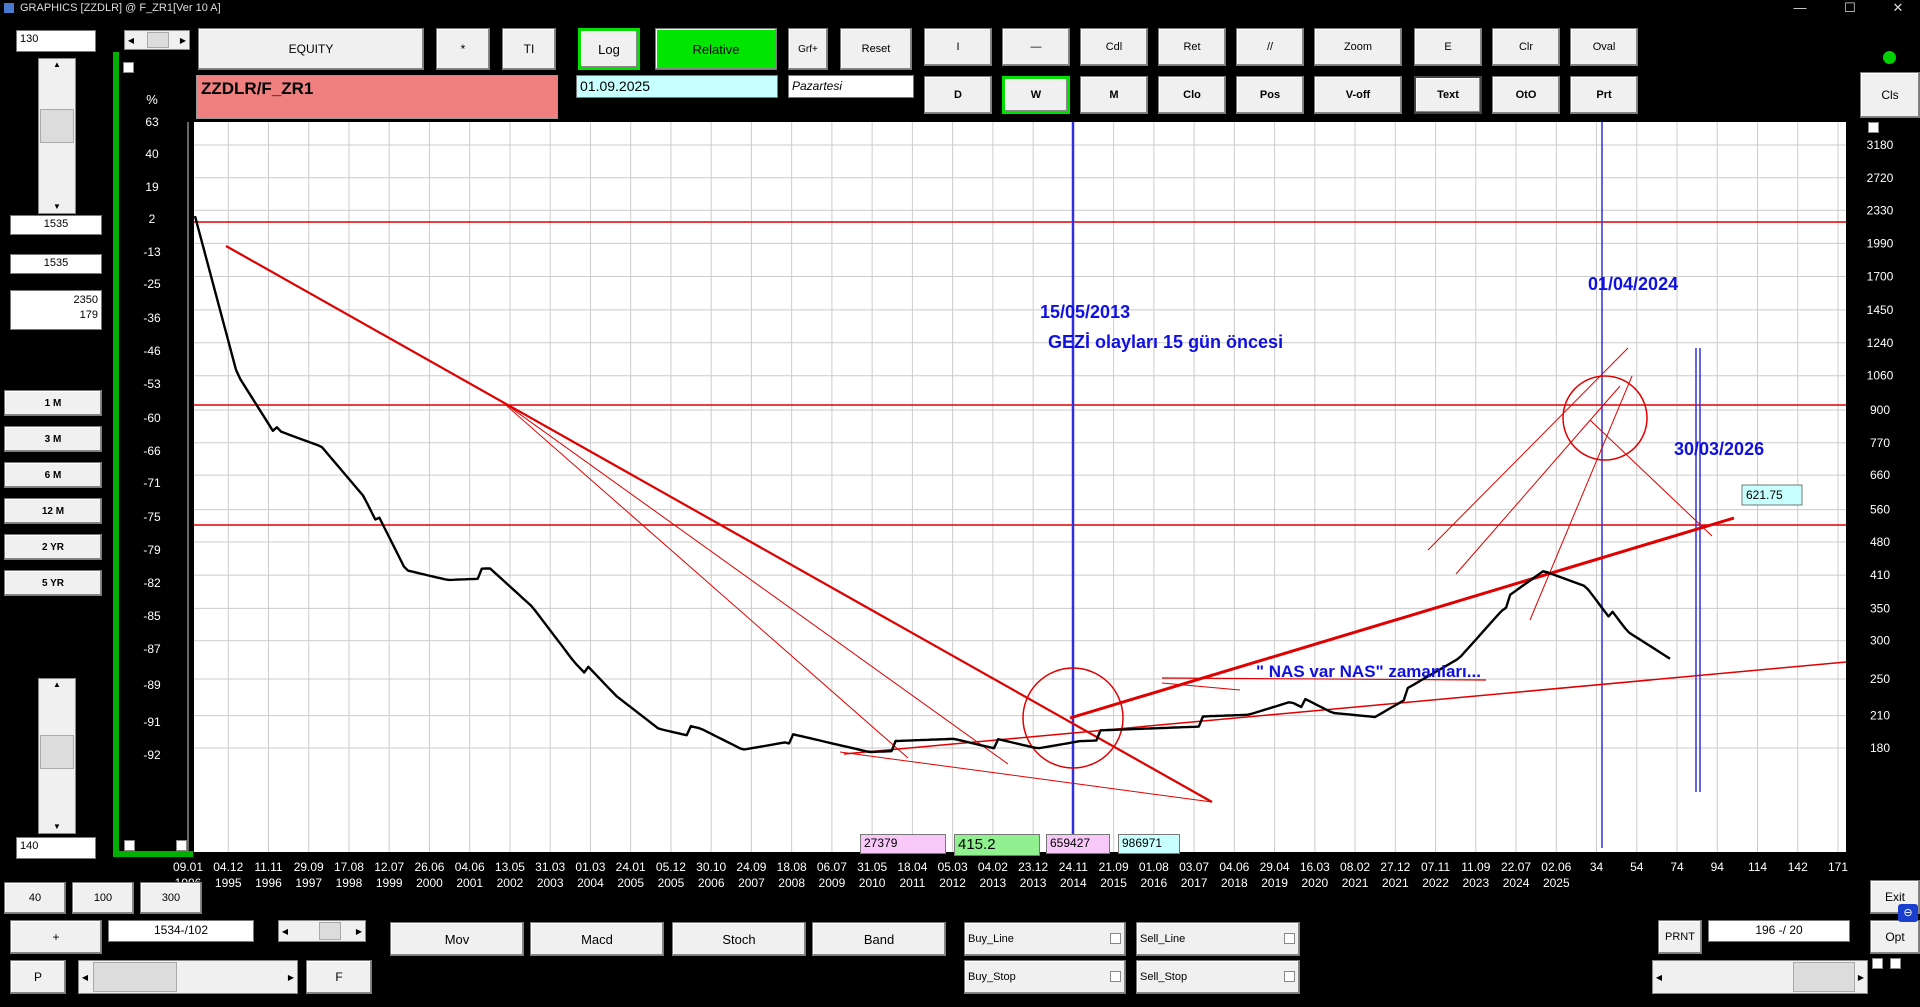 Image resolution: width=1920 pixels, height=1007 pixels. I want to click on tool-i-button: I, so click(958, 47).